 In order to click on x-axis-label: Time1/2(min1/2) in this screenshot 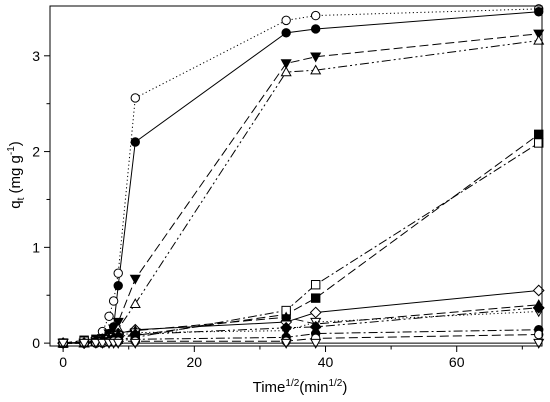, I will do `click(300, 387)`.